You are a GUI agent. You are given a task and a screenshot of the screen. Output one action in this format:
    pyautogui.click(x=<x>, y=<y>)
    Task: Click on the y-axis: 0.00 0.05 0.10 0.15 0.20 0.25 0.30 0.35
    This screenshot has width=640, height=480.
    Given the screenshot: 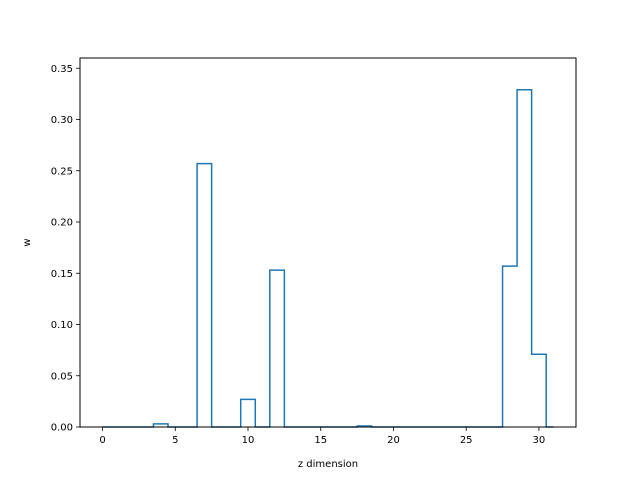 What is the action you would take?
    pyautogui.click(x=65, y=249)
    